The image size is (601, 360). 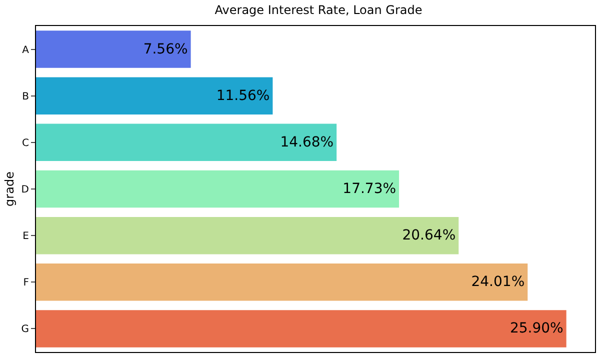 What do you see at coordinates (498, 282) in the screenshot?
I see `data-label: 24.01%` at bounding box center [498, 282].